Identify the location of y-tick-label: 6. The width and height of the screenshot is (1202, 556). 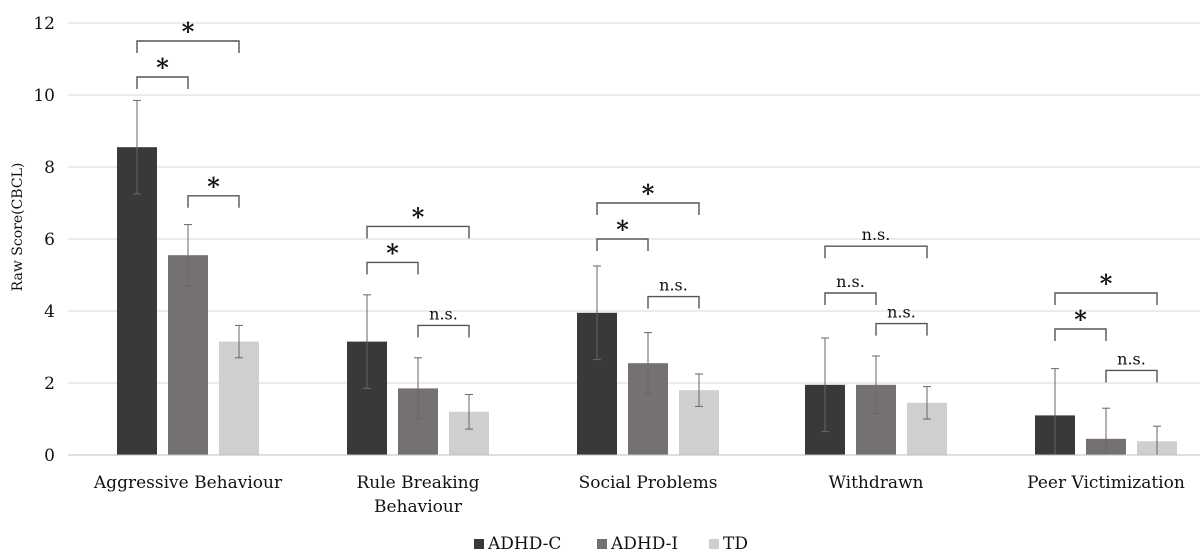
(49, 240).